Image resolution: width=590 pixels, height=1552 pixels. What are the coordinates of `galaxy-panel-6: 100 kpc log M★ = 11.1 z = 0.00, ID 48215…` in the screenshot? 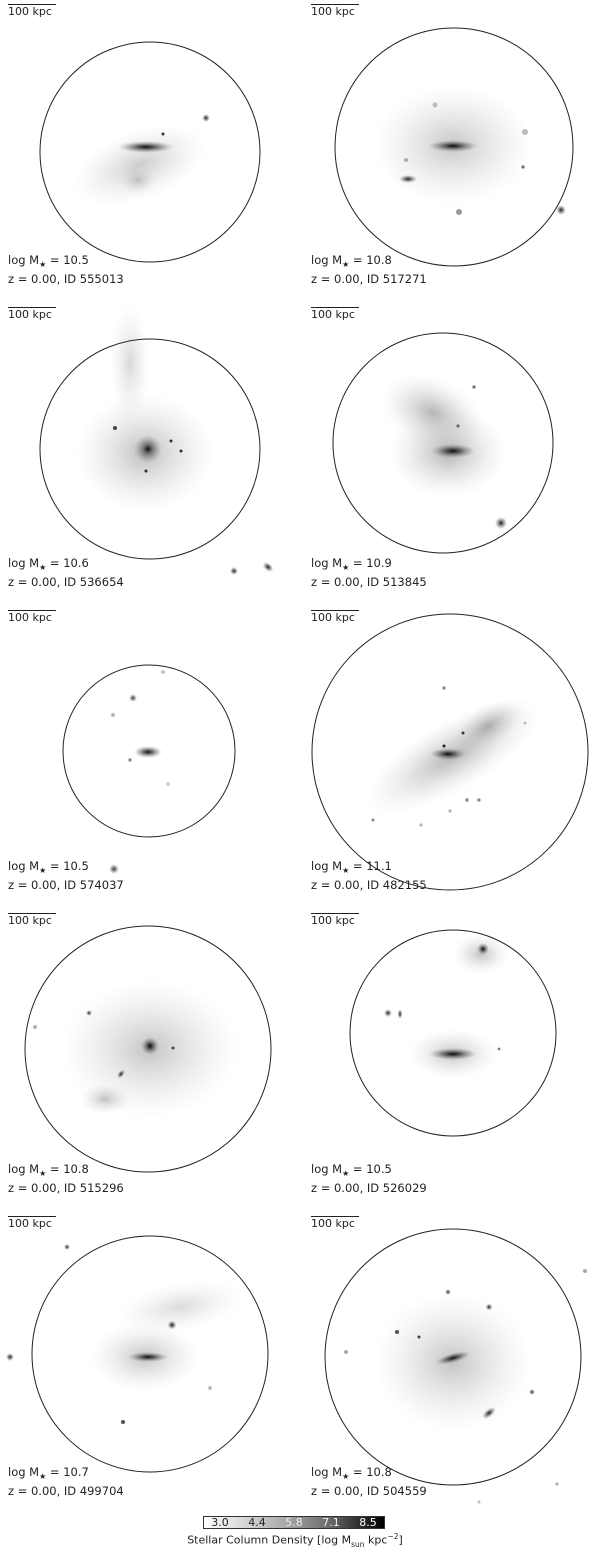 It's located at (446, 756).